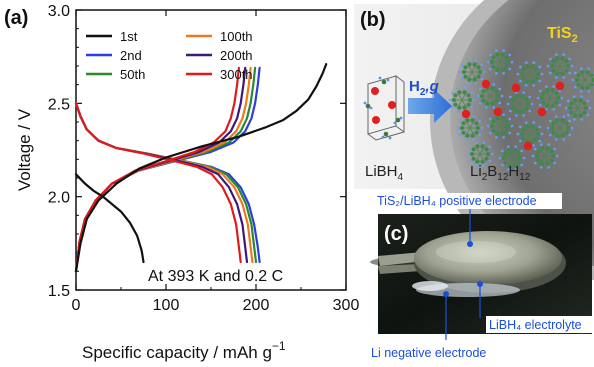 This screenshot has width=594, height=367. I want to click on x-tick-label: 0, so click(76, 305).